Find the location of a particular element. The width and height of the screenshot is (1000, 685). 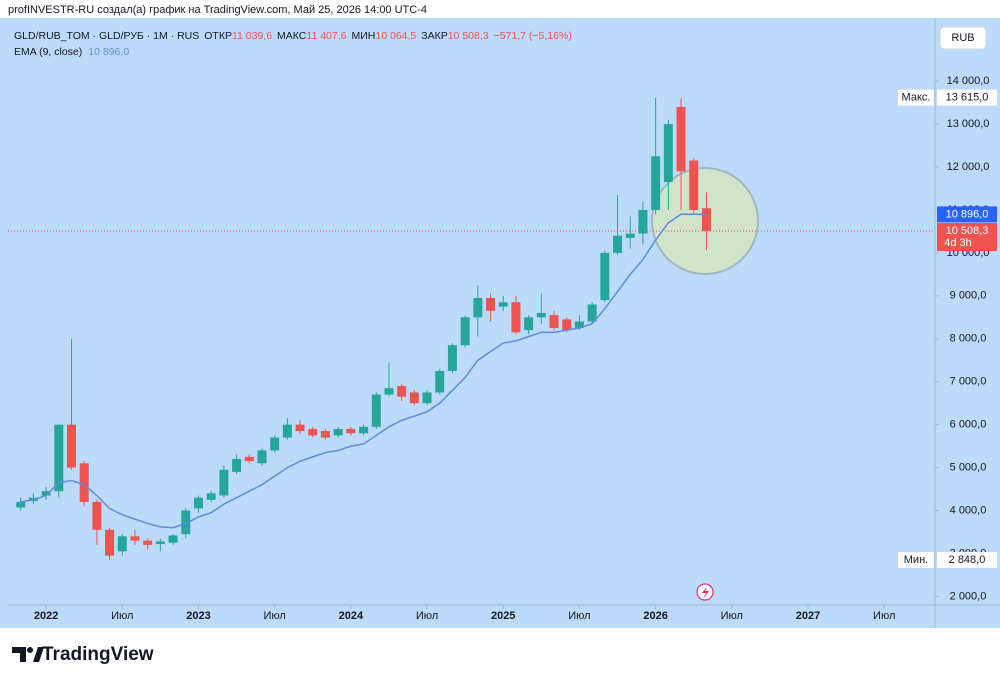

legend-field: ОТКР is located at coordinates (218, 36).